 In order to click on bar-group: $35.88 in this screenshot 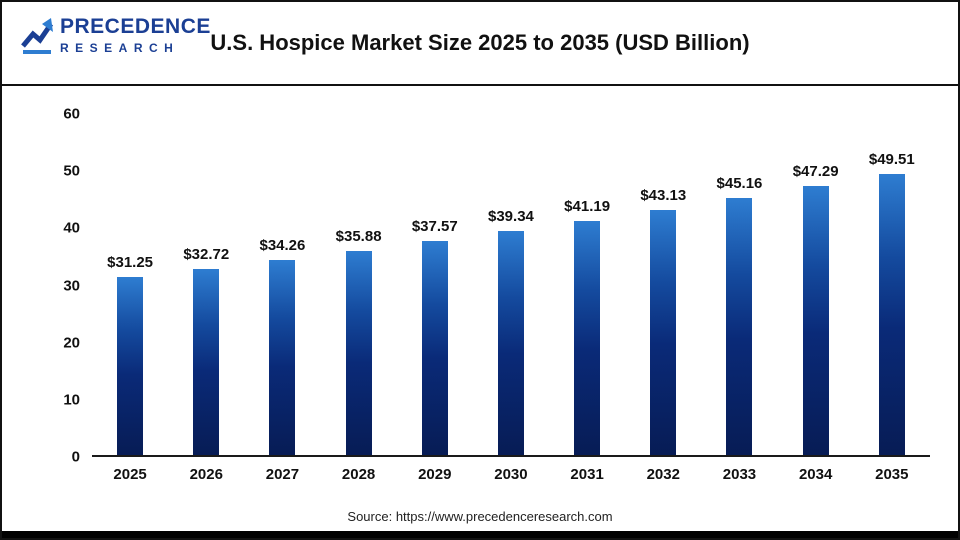, I will do `click(359, 284)`.